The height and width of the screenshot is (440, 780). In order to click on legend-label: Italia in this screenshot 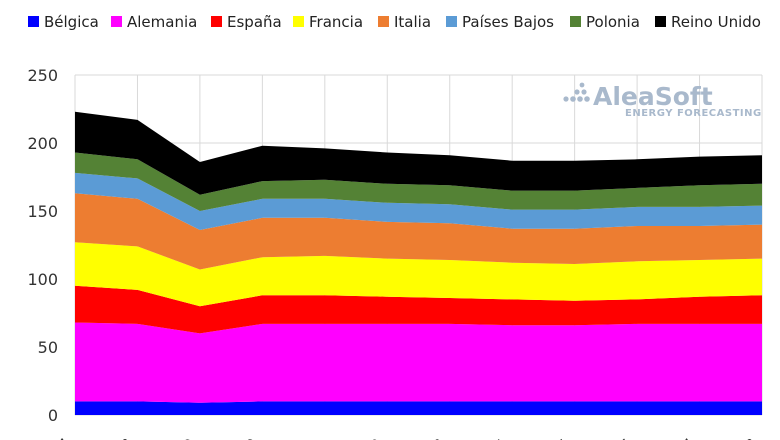, I will do `click(412, 22)`.